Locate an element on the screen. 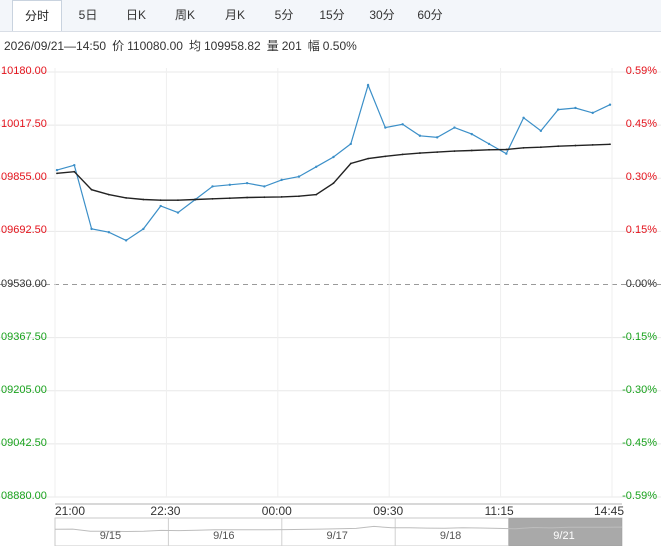 Image resolution: width=661 pixels, height=546 pixels. y-tick-left: 10180.00 is located at coordinates (24, 71).